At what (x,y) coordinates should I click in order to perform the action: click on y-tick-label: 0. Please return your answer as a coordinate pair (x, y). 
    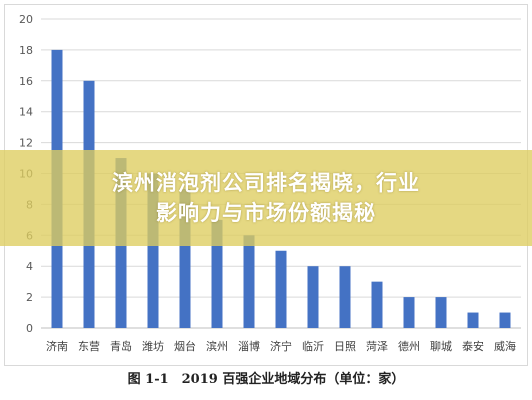
    Looking at the image, I should click on (29, 328).